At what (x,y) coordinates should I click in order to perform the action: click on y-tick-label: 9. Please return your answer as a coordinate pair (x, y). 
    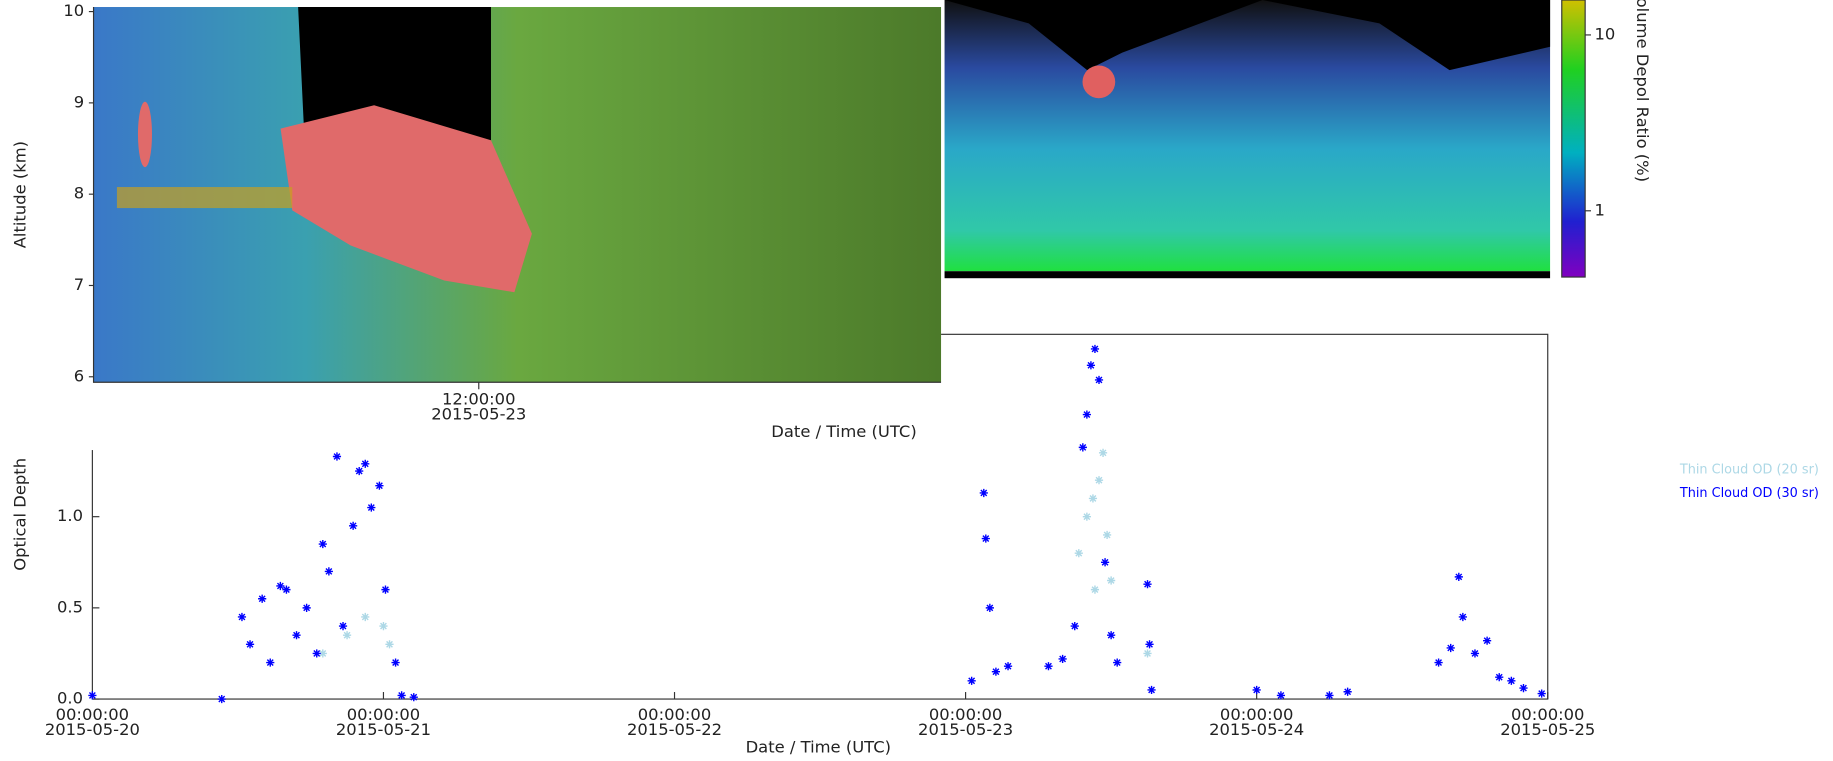
    Looking at the image, I should click on (79, 101).